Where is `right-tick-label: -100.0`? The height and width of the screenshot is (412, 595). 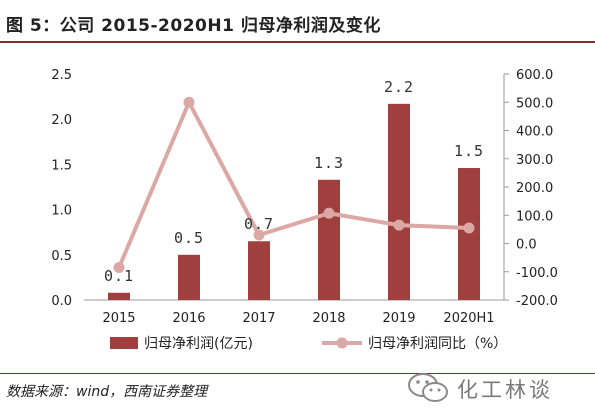 right-tick-label: -100.0 is located at coordinates (537, 273).